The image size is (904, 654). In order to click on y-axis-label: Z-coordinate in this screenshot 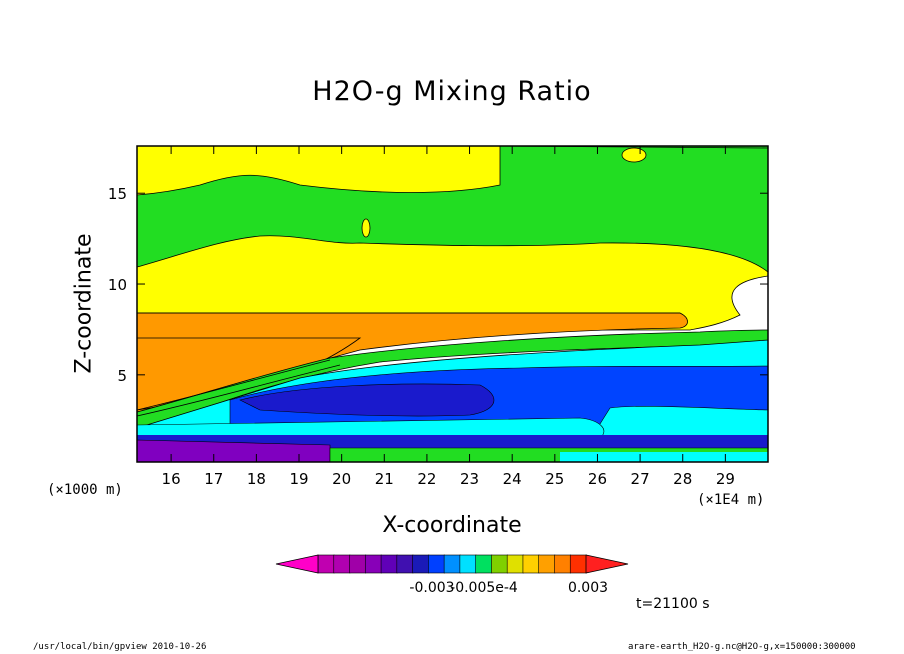, I will do `click(84, 303)`.